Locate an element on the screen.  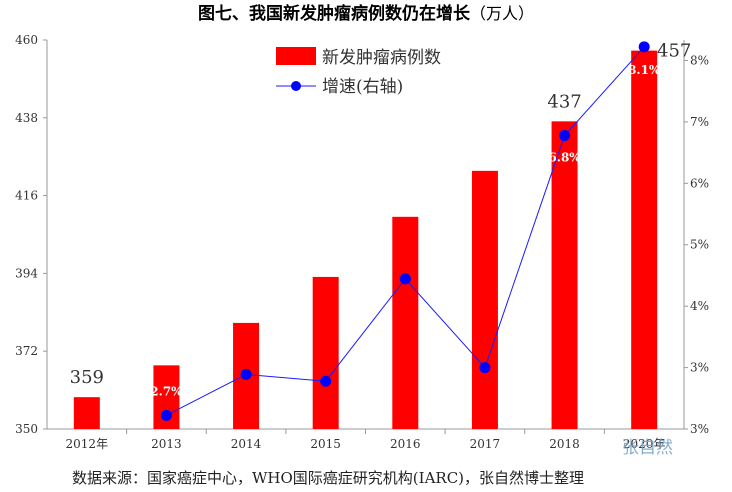
growth-data-label: 8.1% is located at coordinates (644, 70).